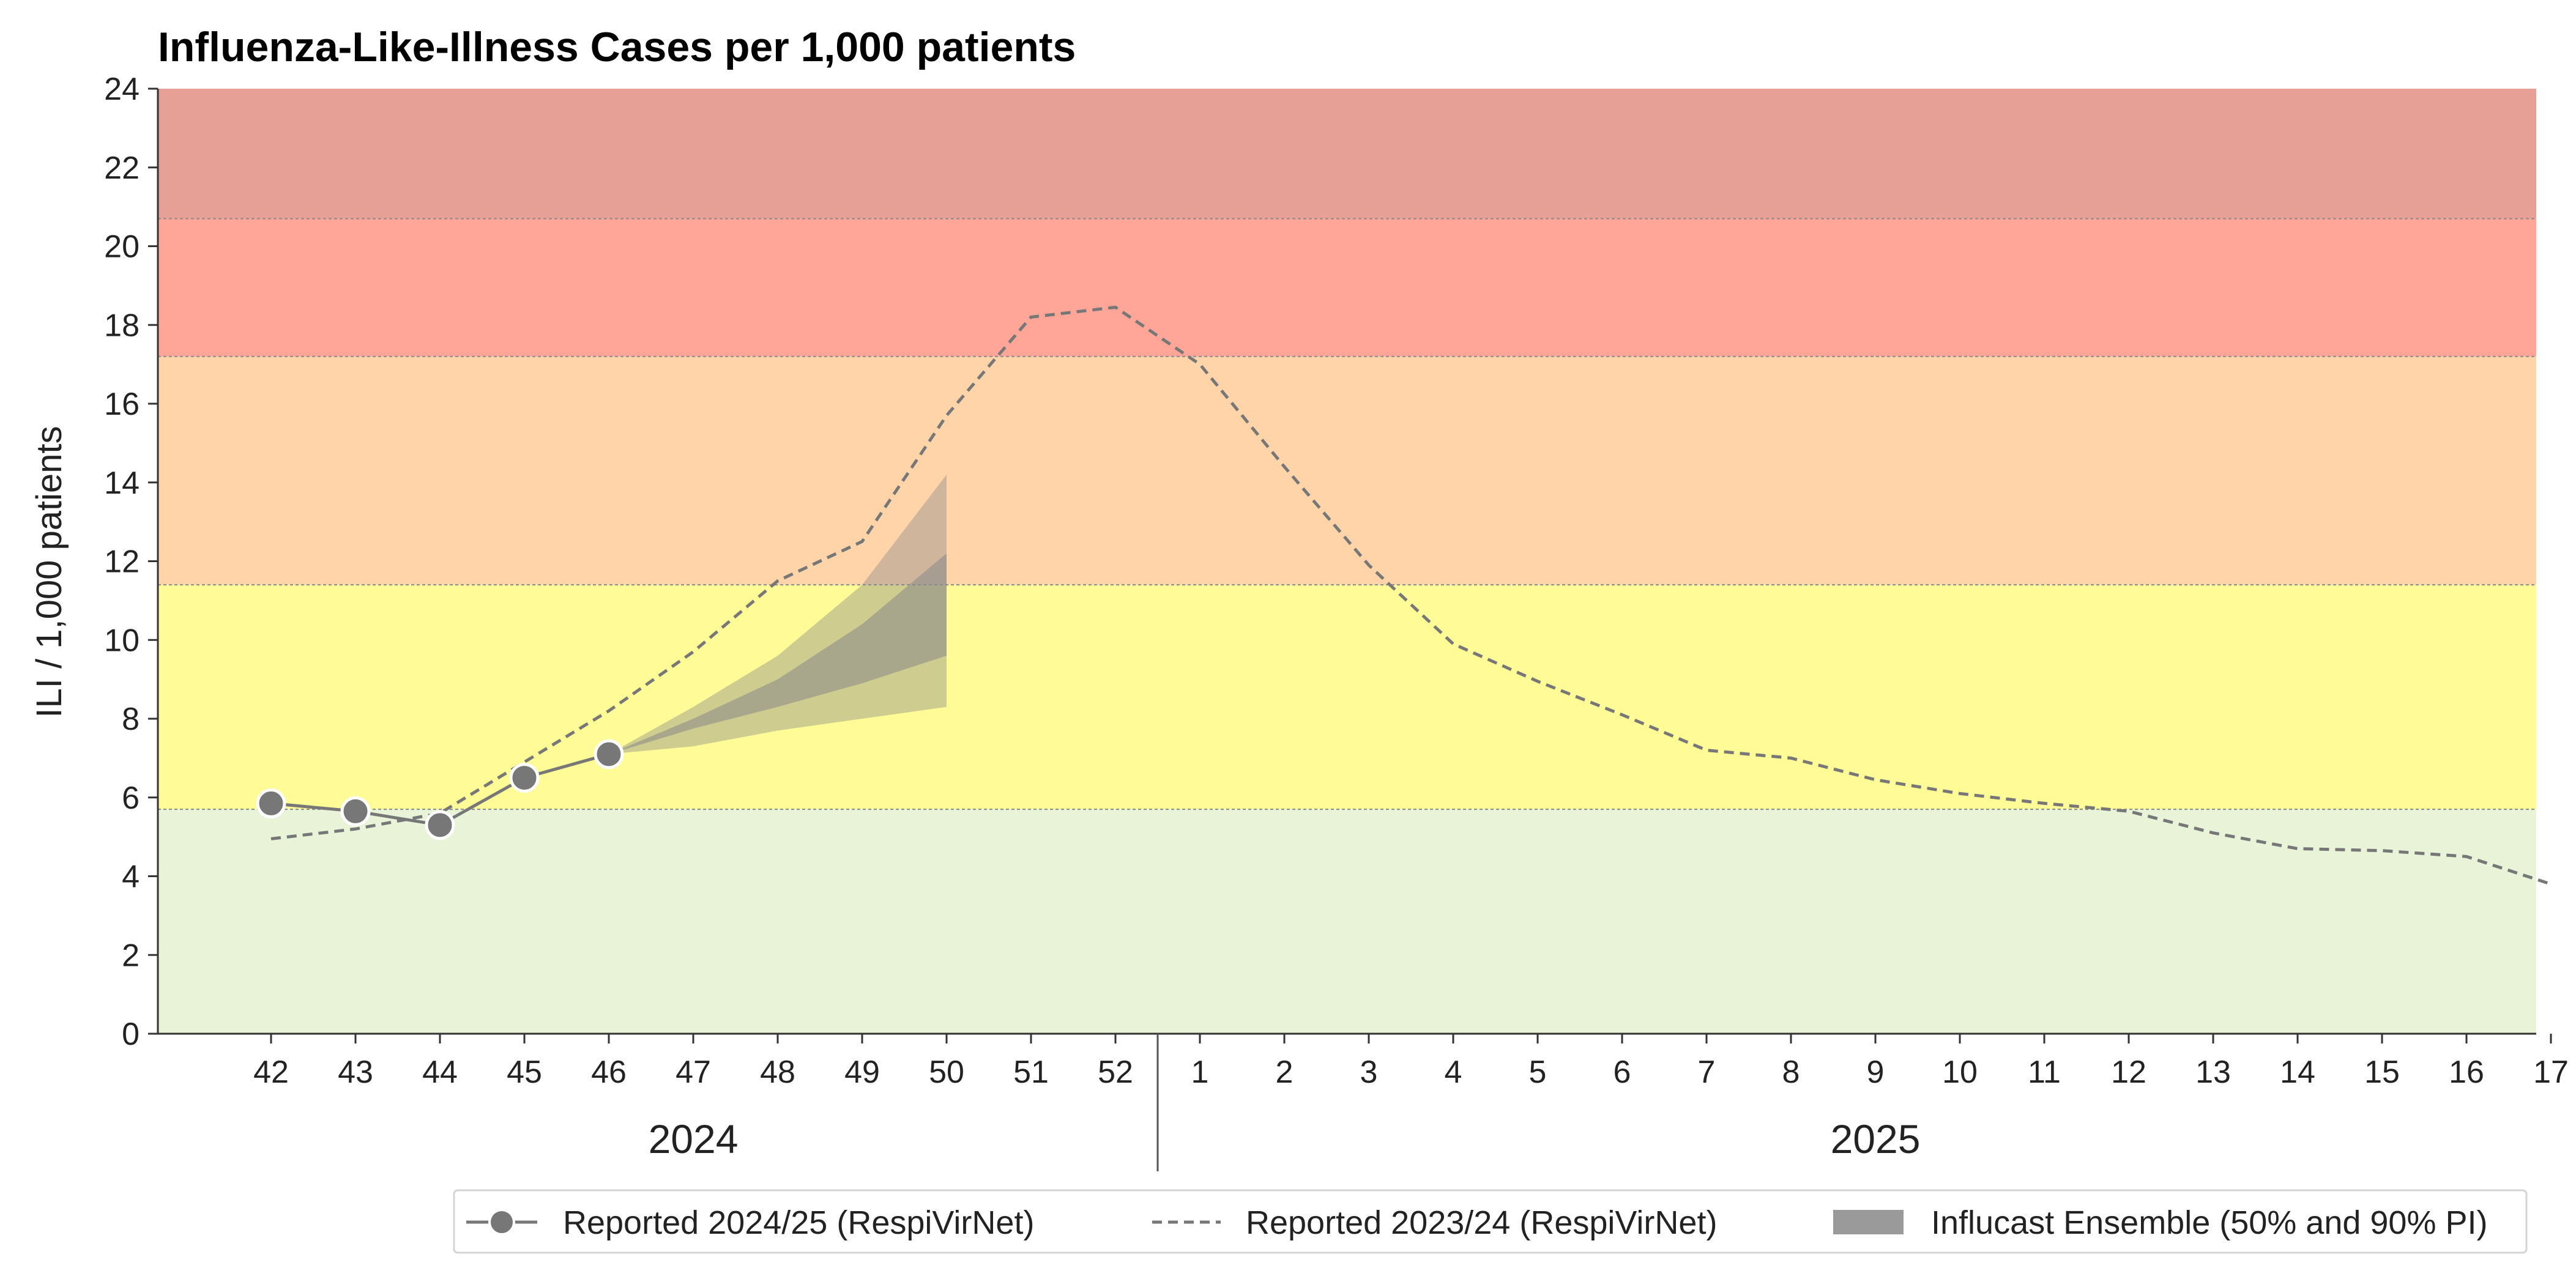 The width and height of the screenshot is (2576, 1279). I want to click on y-tick-label-18: 18, so click(122, 325).